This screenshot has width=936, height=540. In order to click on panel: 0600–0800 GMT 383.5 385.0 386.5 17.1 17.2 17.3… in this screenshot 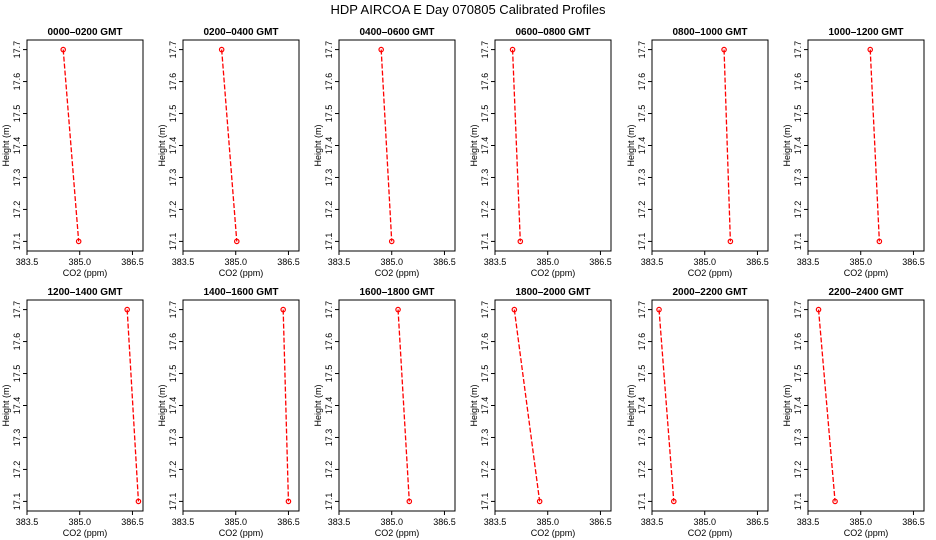, I will do `click(540, 152)`.